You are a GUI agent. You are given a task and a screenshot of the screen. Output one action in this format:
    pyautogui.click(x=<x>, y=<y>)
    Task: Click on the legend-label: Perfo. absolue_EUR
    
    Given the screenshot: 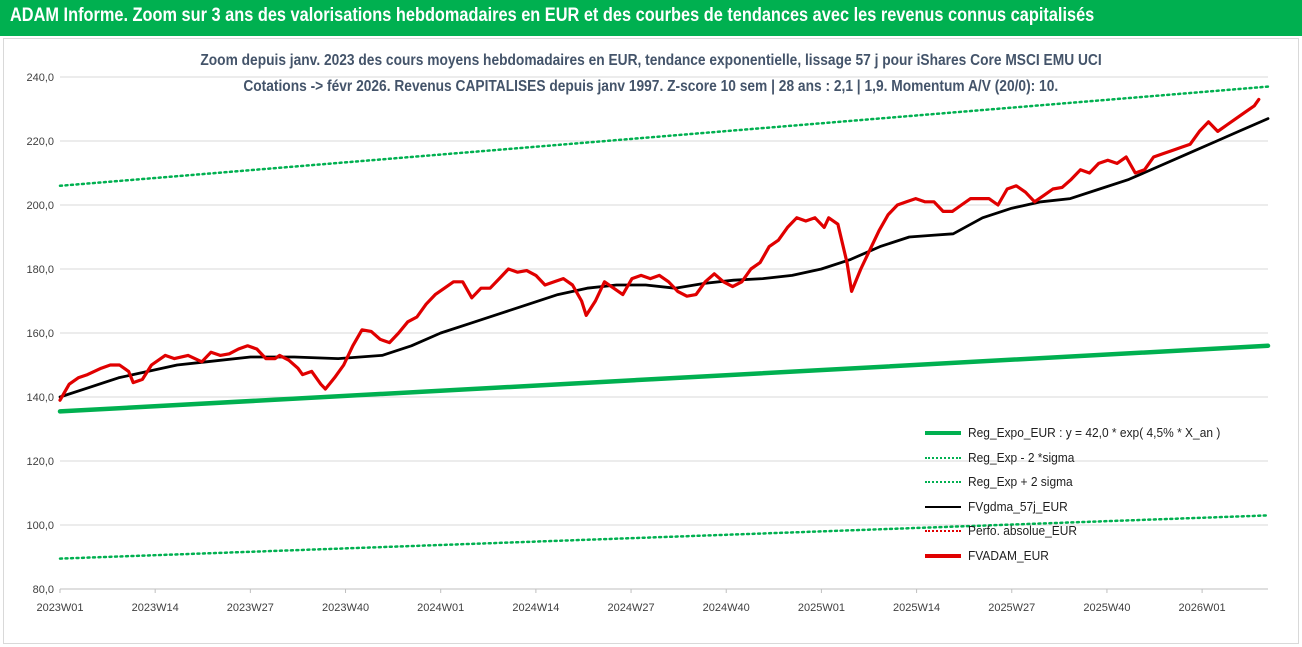 What is the action you would take?
    pyautogui.click(x=1023, y=531)
    